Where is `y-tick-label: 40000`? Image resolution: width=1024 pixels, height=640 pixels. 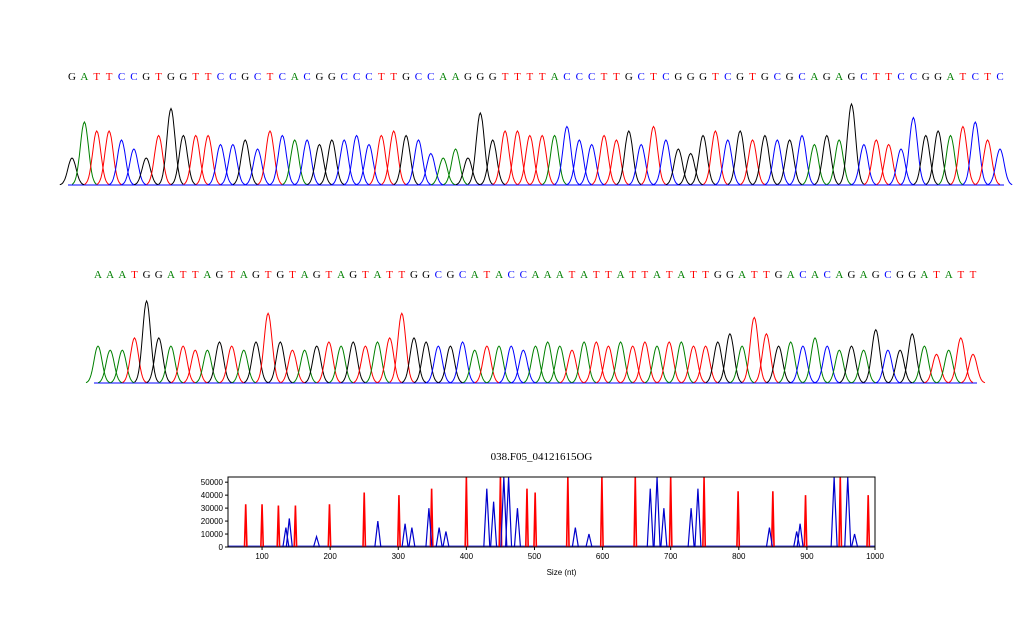
y-tick-label: 40000 is located at coordinates (212, 495).